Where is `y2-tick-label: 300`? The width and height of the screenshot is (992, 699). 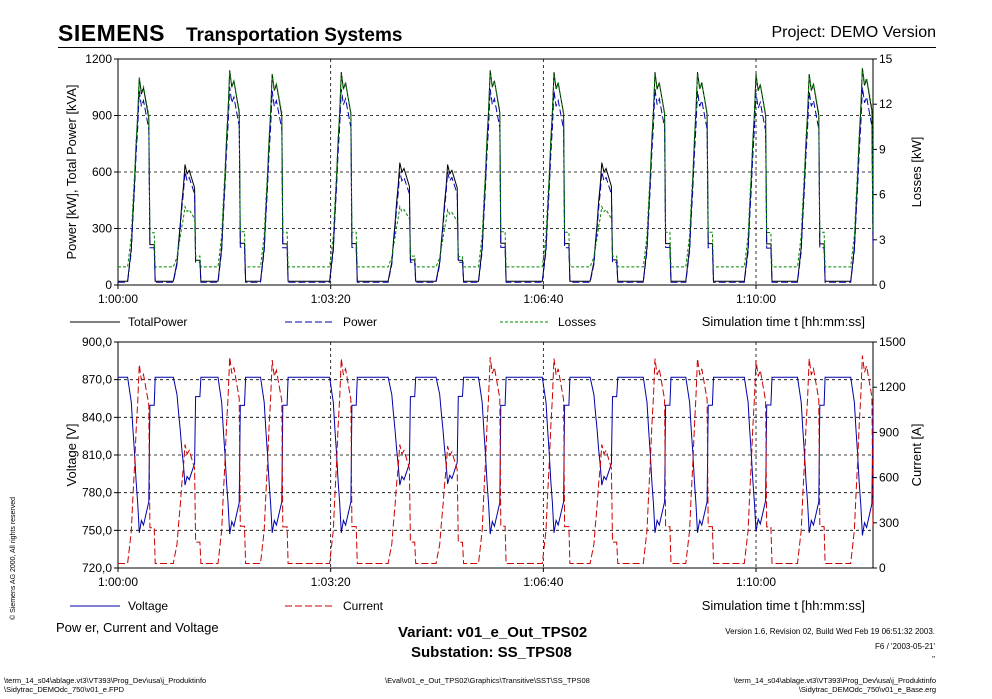 y2-tick-label: 300 is located at coordinates (889, 523).